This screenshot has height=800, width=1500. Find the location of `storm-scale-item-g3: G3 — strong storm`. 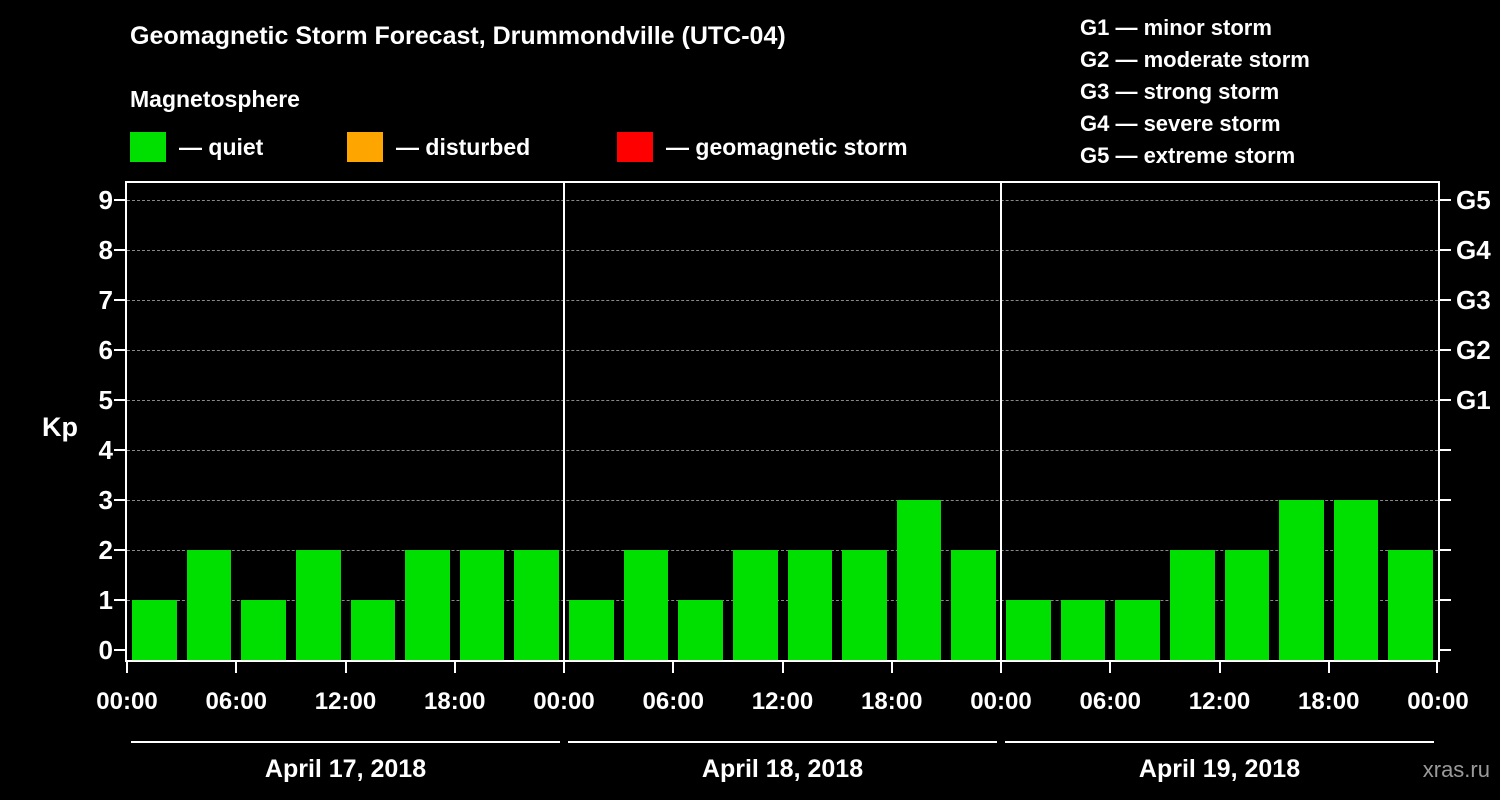

storm-scale-item-g3: G3 — strong storm is located at coordinates (1180, 91).